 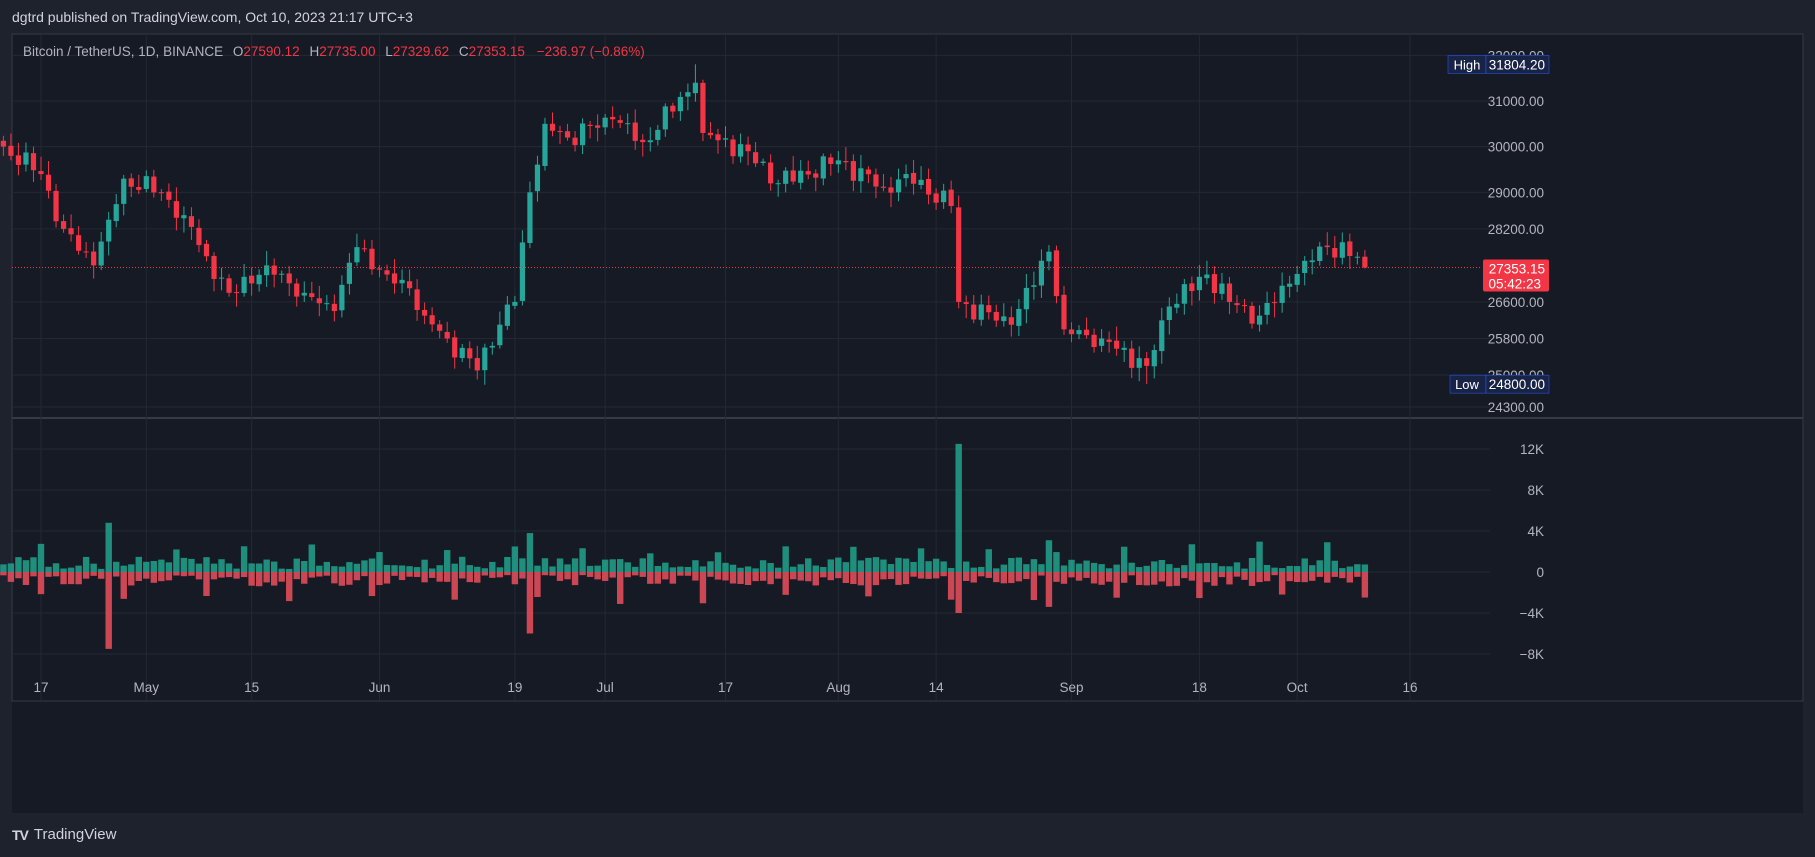 I want to click on time-tick-label: Aug, so click(x=838, y=687).